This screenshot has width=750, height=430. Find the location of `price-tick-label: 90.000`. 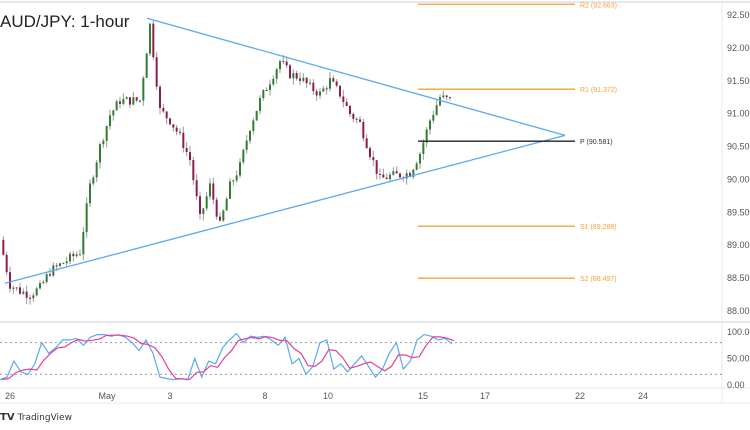

price-tick-label: 90.000 is located at coordinates (738, 179).